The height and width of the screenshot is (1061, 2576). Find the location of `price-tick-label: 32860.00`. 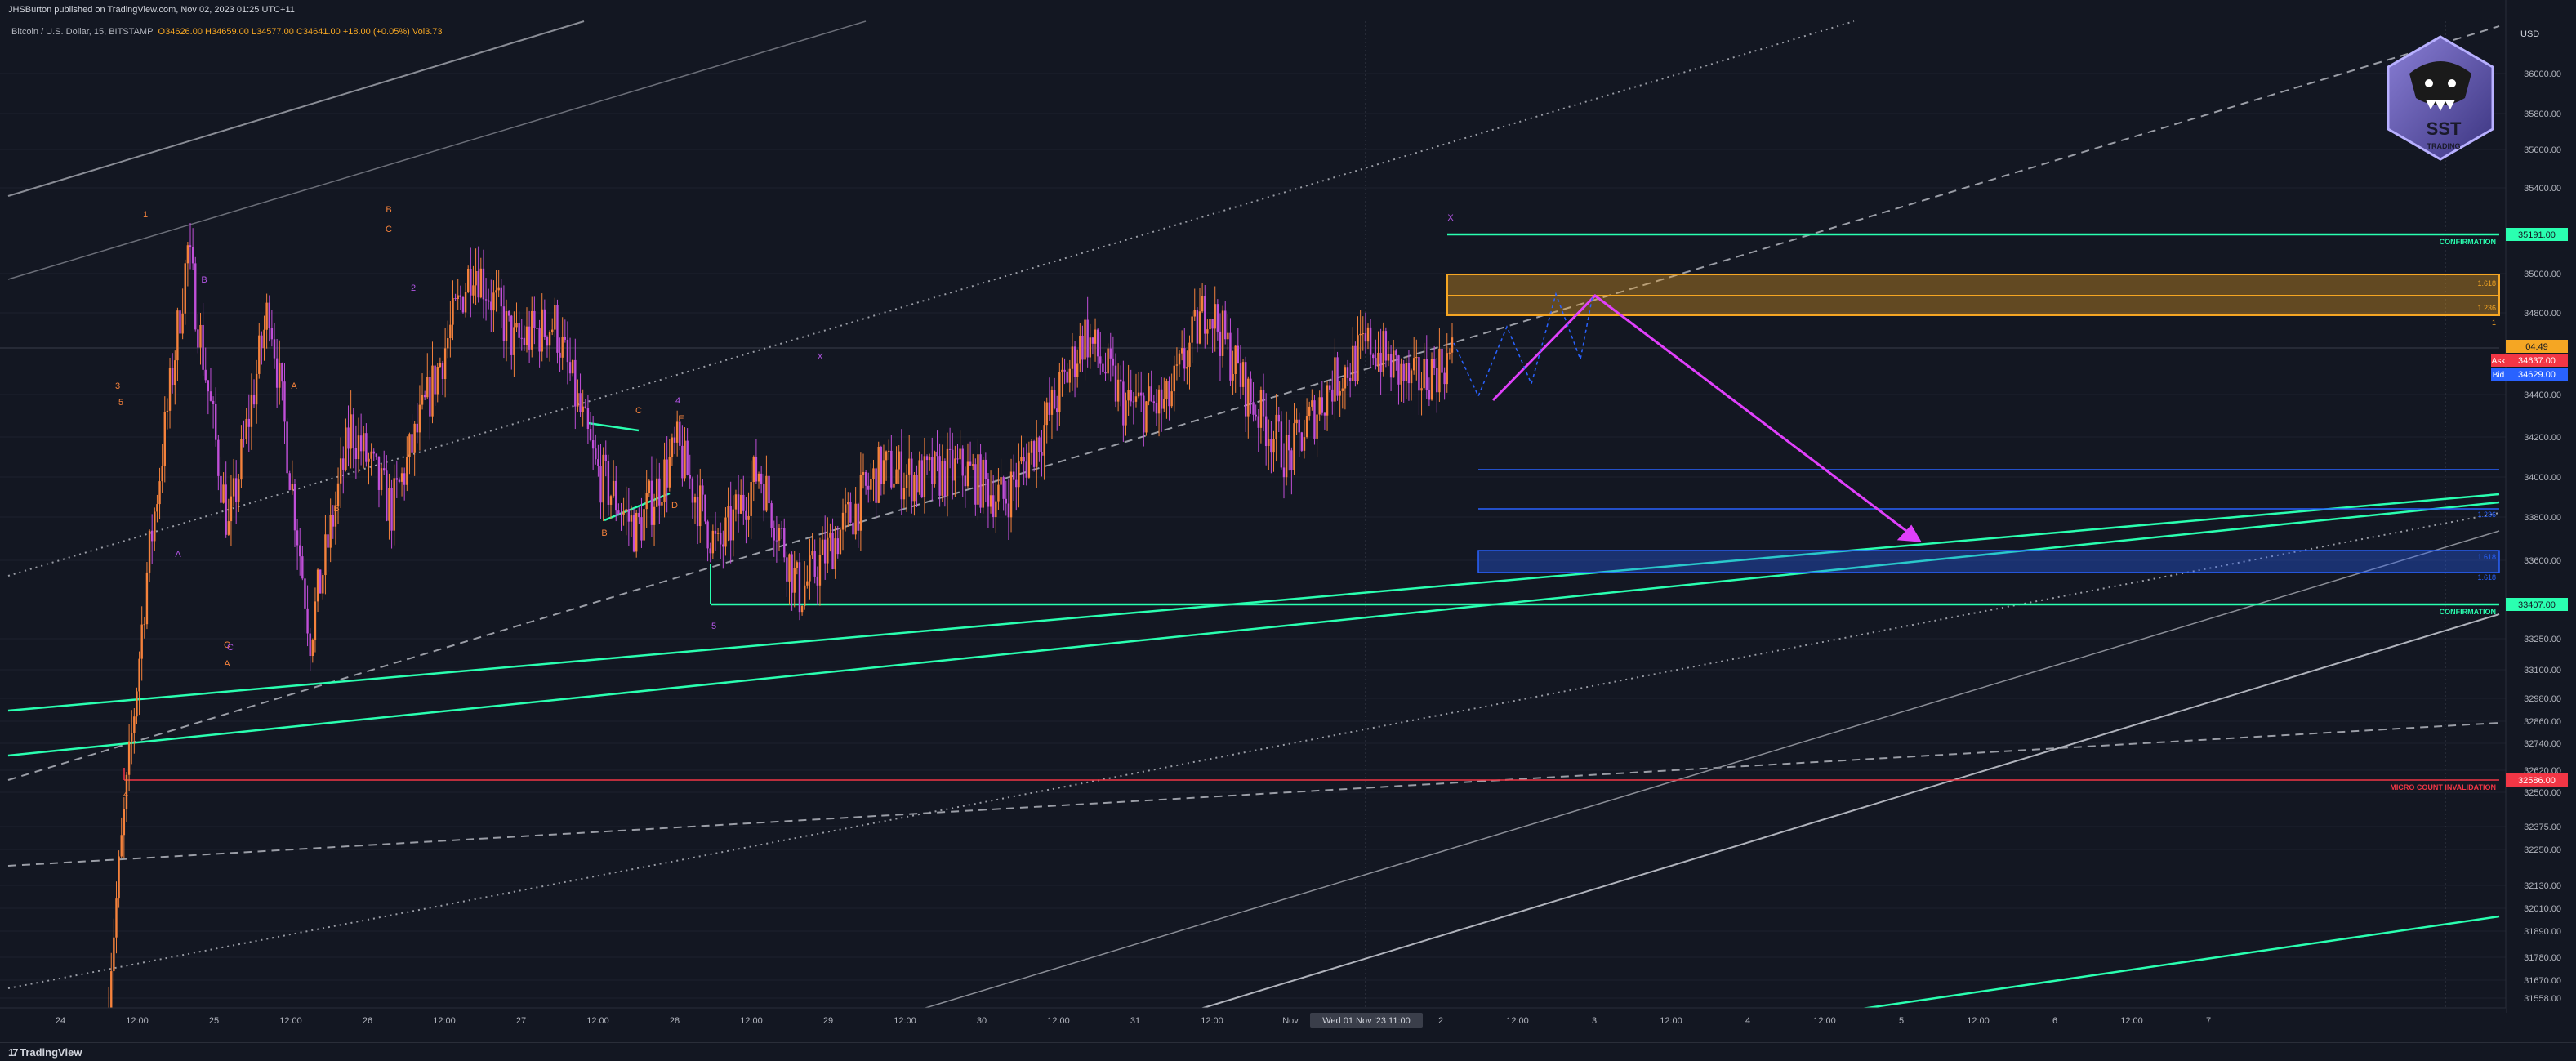

price-tick-label: 32860.00 is located at coordinates (2542, 722).